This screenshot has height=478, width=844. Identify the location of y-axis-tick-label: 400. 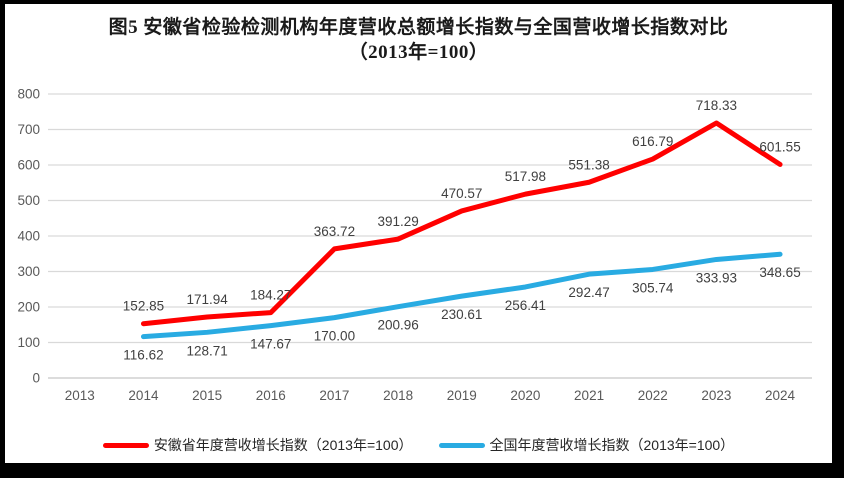
(28, 236).